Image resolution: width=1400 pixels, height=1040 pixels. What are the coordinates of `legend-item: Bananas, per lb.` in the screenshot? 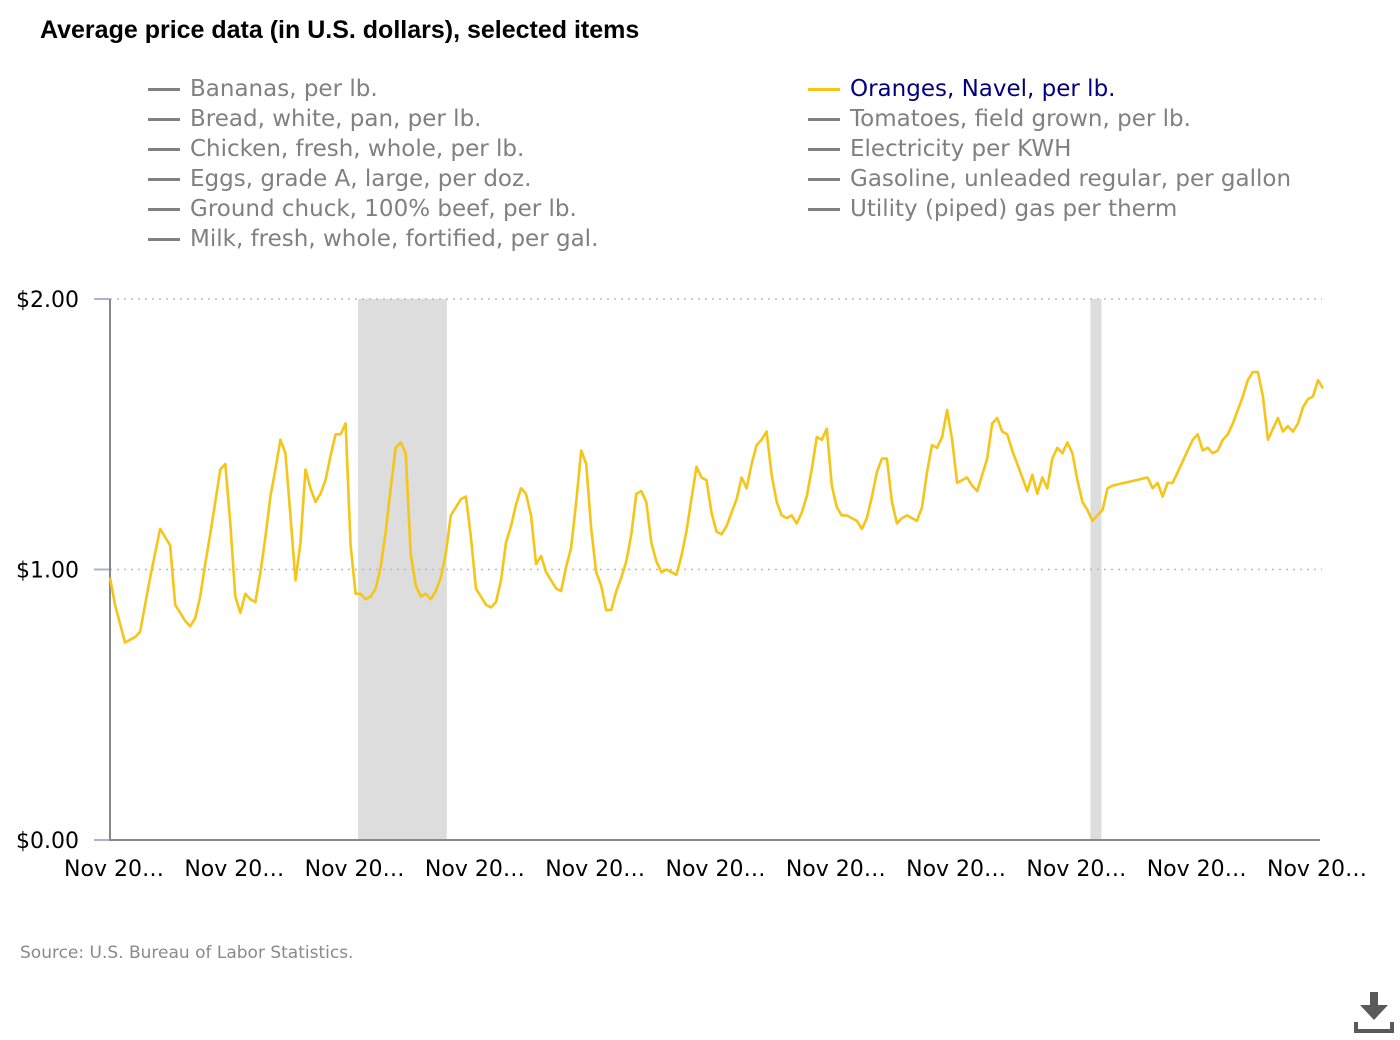 It's located at (373, 89).